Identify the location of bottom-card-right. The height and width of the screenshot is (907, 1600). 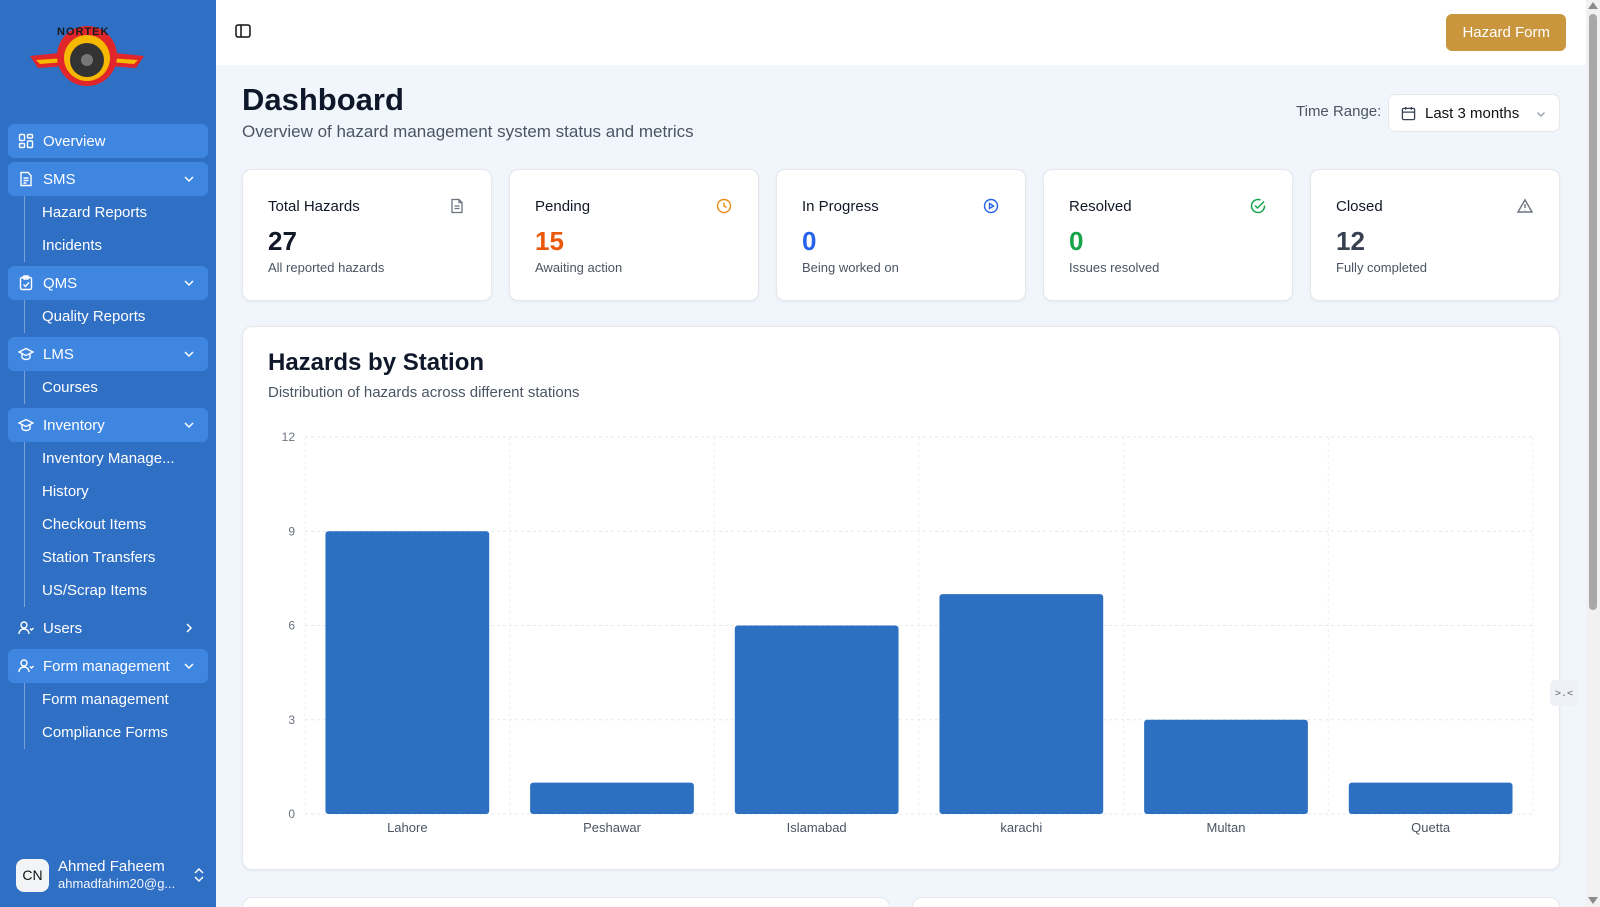
(1236, 902).